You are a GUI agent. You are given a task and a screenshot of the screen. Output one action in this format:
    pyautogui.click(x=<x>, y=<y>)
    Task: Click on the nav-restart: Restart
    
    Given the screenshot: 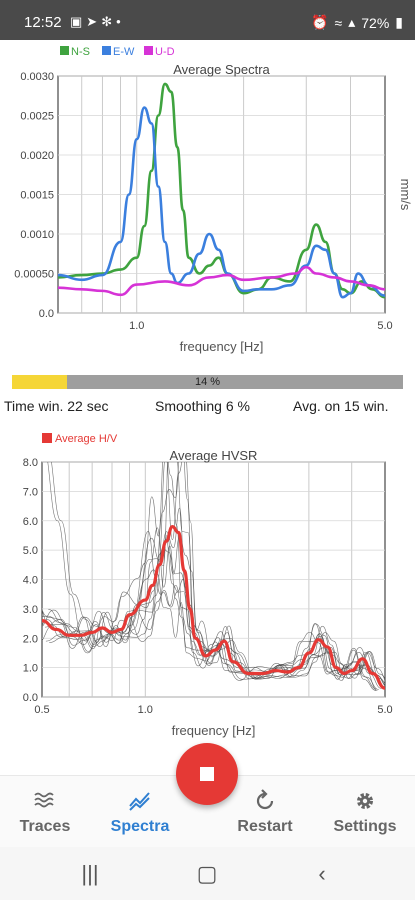 What is the action you would take?
    pyautogui.click(x=265, y=812)
    